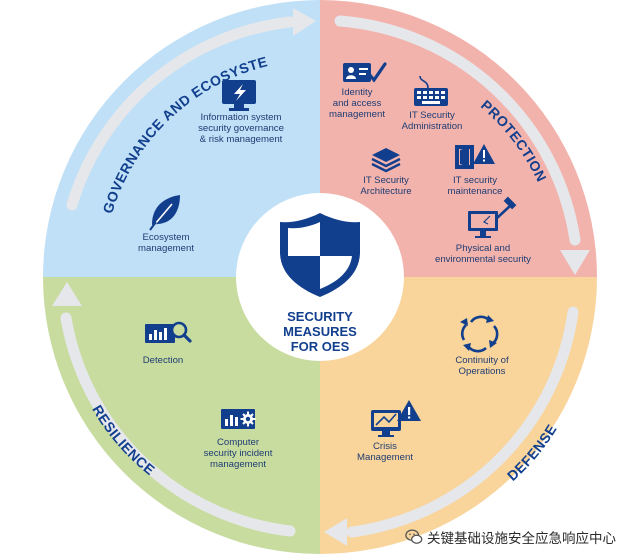 The image size is (634, 555). I want to click on it-arch-line-2: Architecture, so click(385, 191).